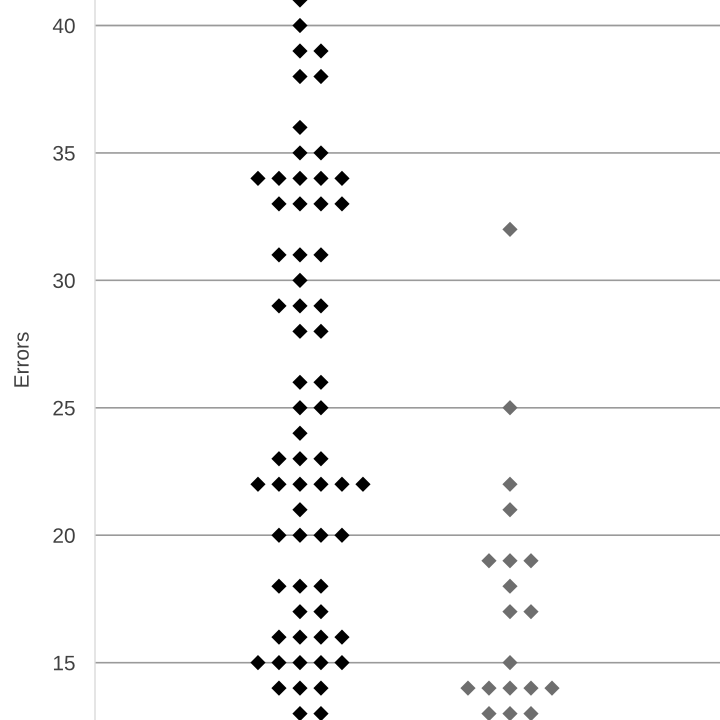 The height and width of the screenshot is (720, 720). I want to click on y-tick-label: 40, so click(63, 26).